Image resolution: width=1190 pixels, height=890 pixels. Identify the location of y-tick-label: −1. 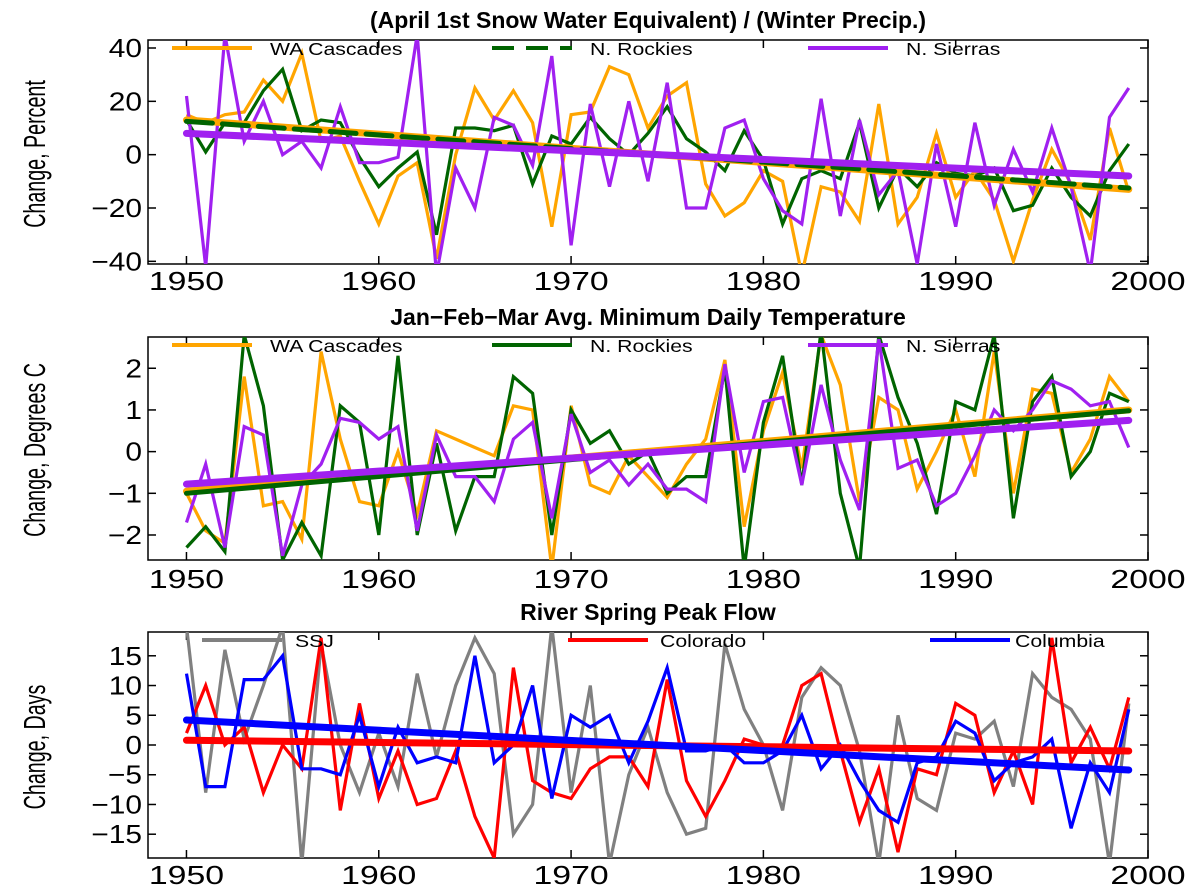
(125, 493).